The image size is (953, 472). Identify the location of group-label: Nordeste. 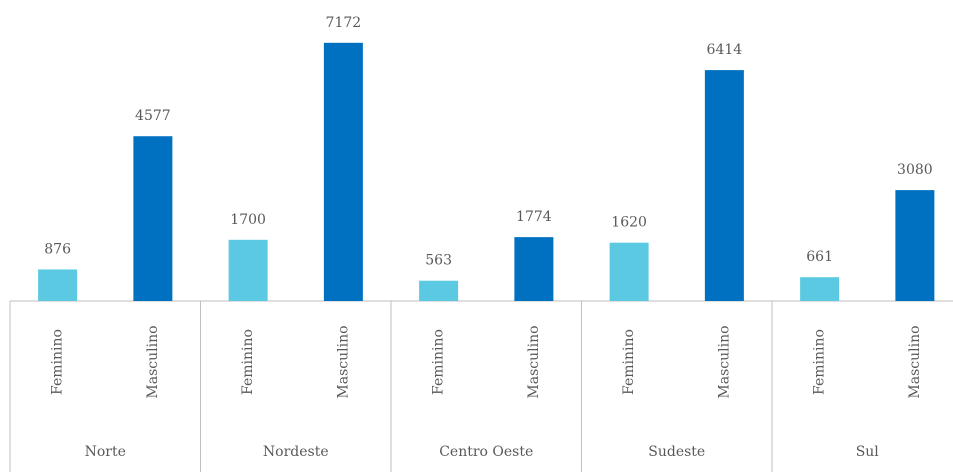
(296, 452).